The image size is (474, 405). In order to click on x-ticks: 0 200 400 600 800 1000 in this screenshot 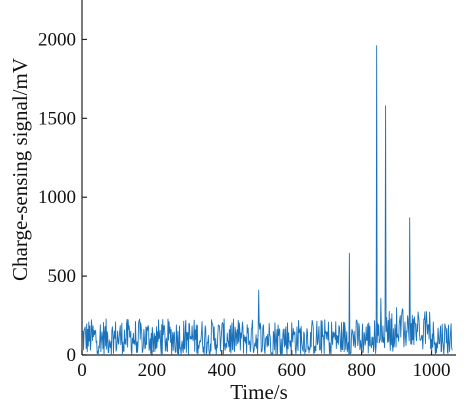, I will do `click(264, 365)`.